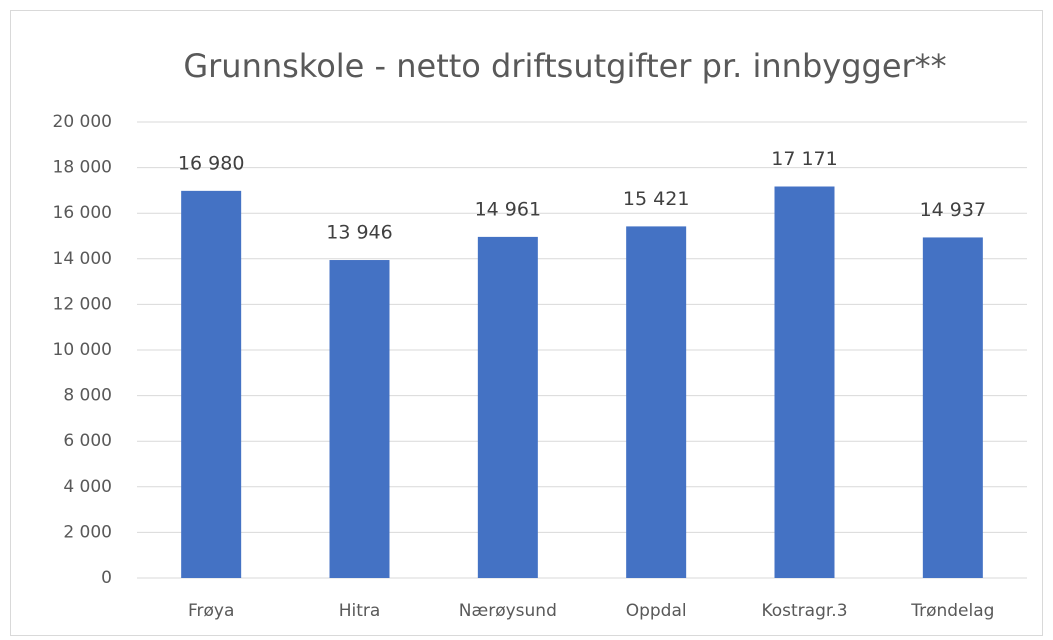 Image resolution: width=1053 pixels, height=640 pixels. Describe the element at coordinates (508, 209) in the screenshot. I see `data-label: 14 961` at that location.